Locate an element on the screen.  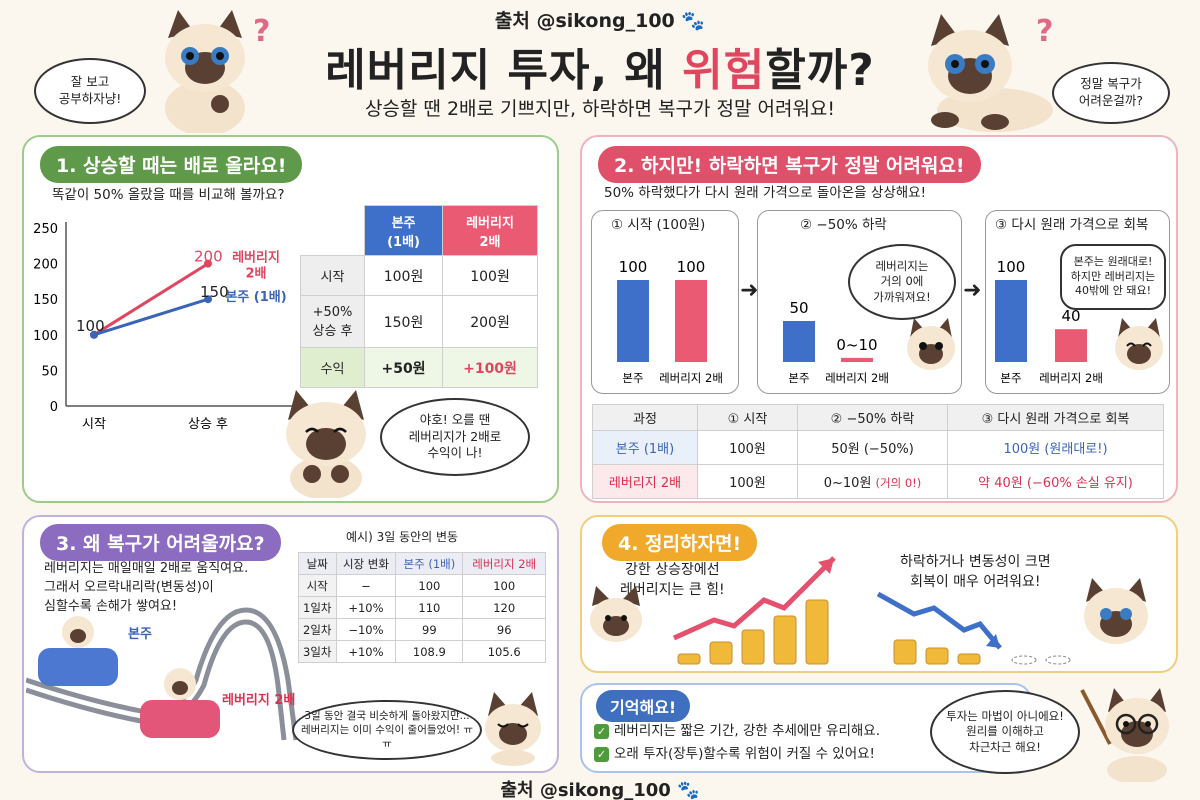
table-cell: − is located at coordinates (366, 585).